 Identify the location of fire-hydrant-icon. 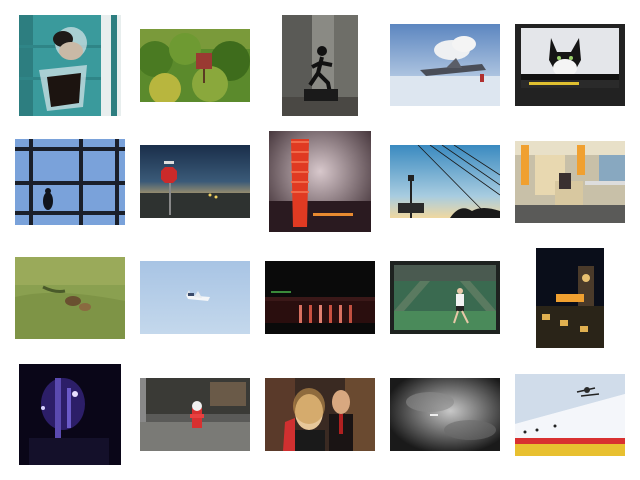
(195, 414).